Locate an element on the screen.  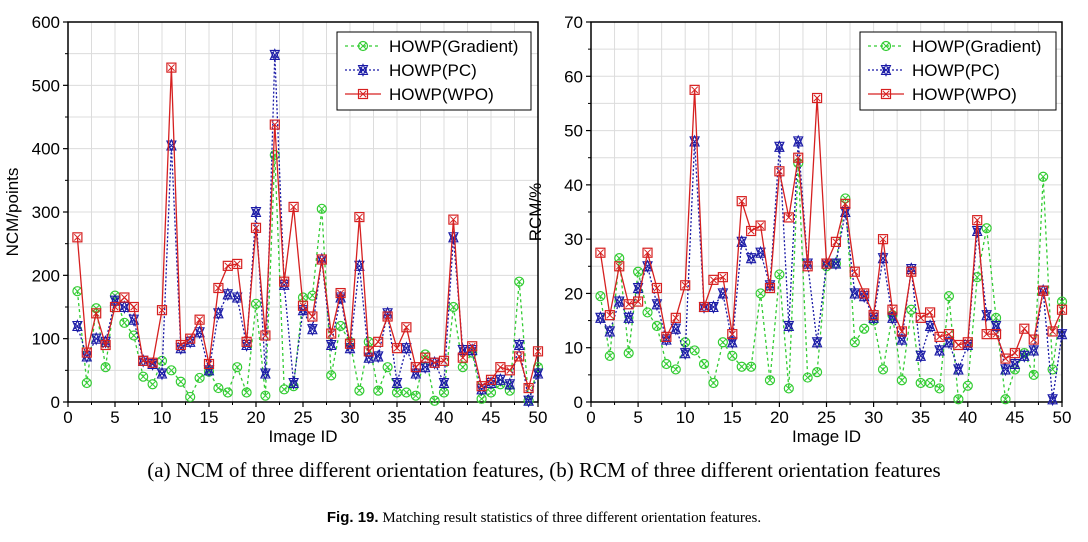
y-axis-label: NCM/points is located at coordinates (12, 212).